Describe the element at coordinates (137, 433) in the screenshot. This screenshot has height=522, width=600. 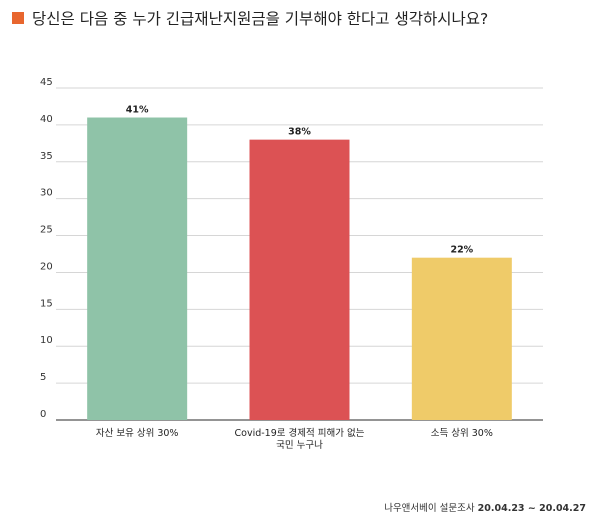
I see `category-label: 자산 보유 상위 30%` at that location.